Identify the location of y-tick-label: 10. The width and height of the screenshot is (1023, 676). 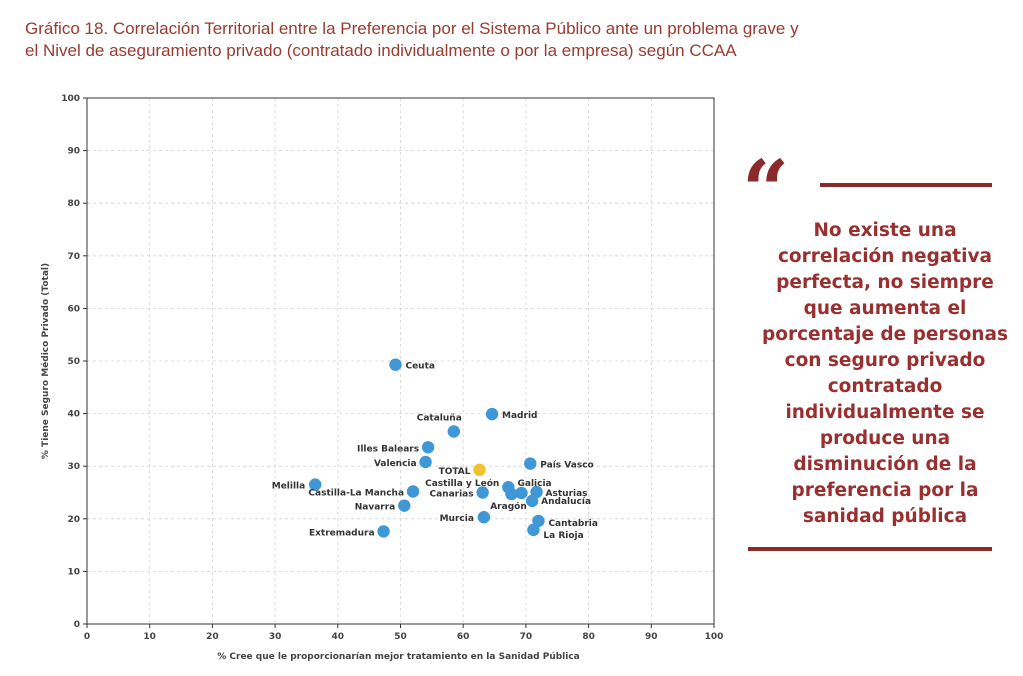
(73, 572).